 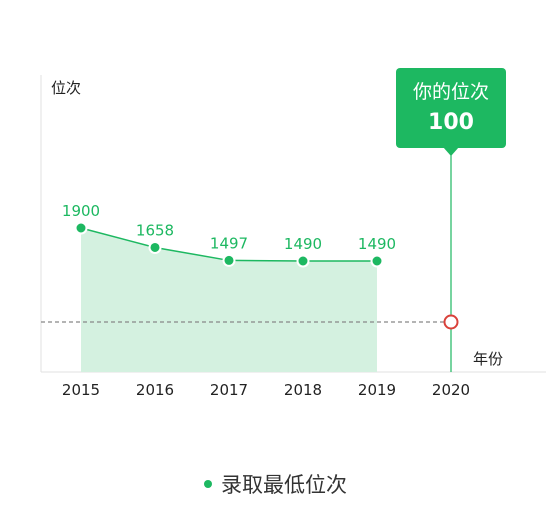 I want to click on callout-title: 你的位次, so click(x=451, y=92).